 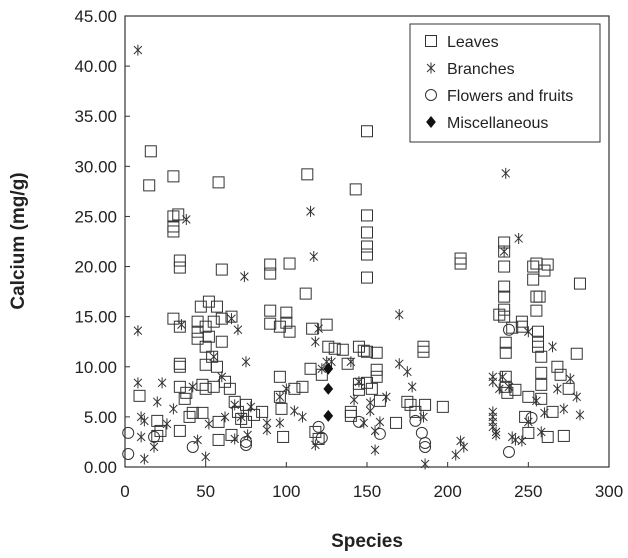 What do you see at coordinates (95, 317) in the screenshot?
I see `y-tick-label: 15.00` at bounding box center [95, 317].